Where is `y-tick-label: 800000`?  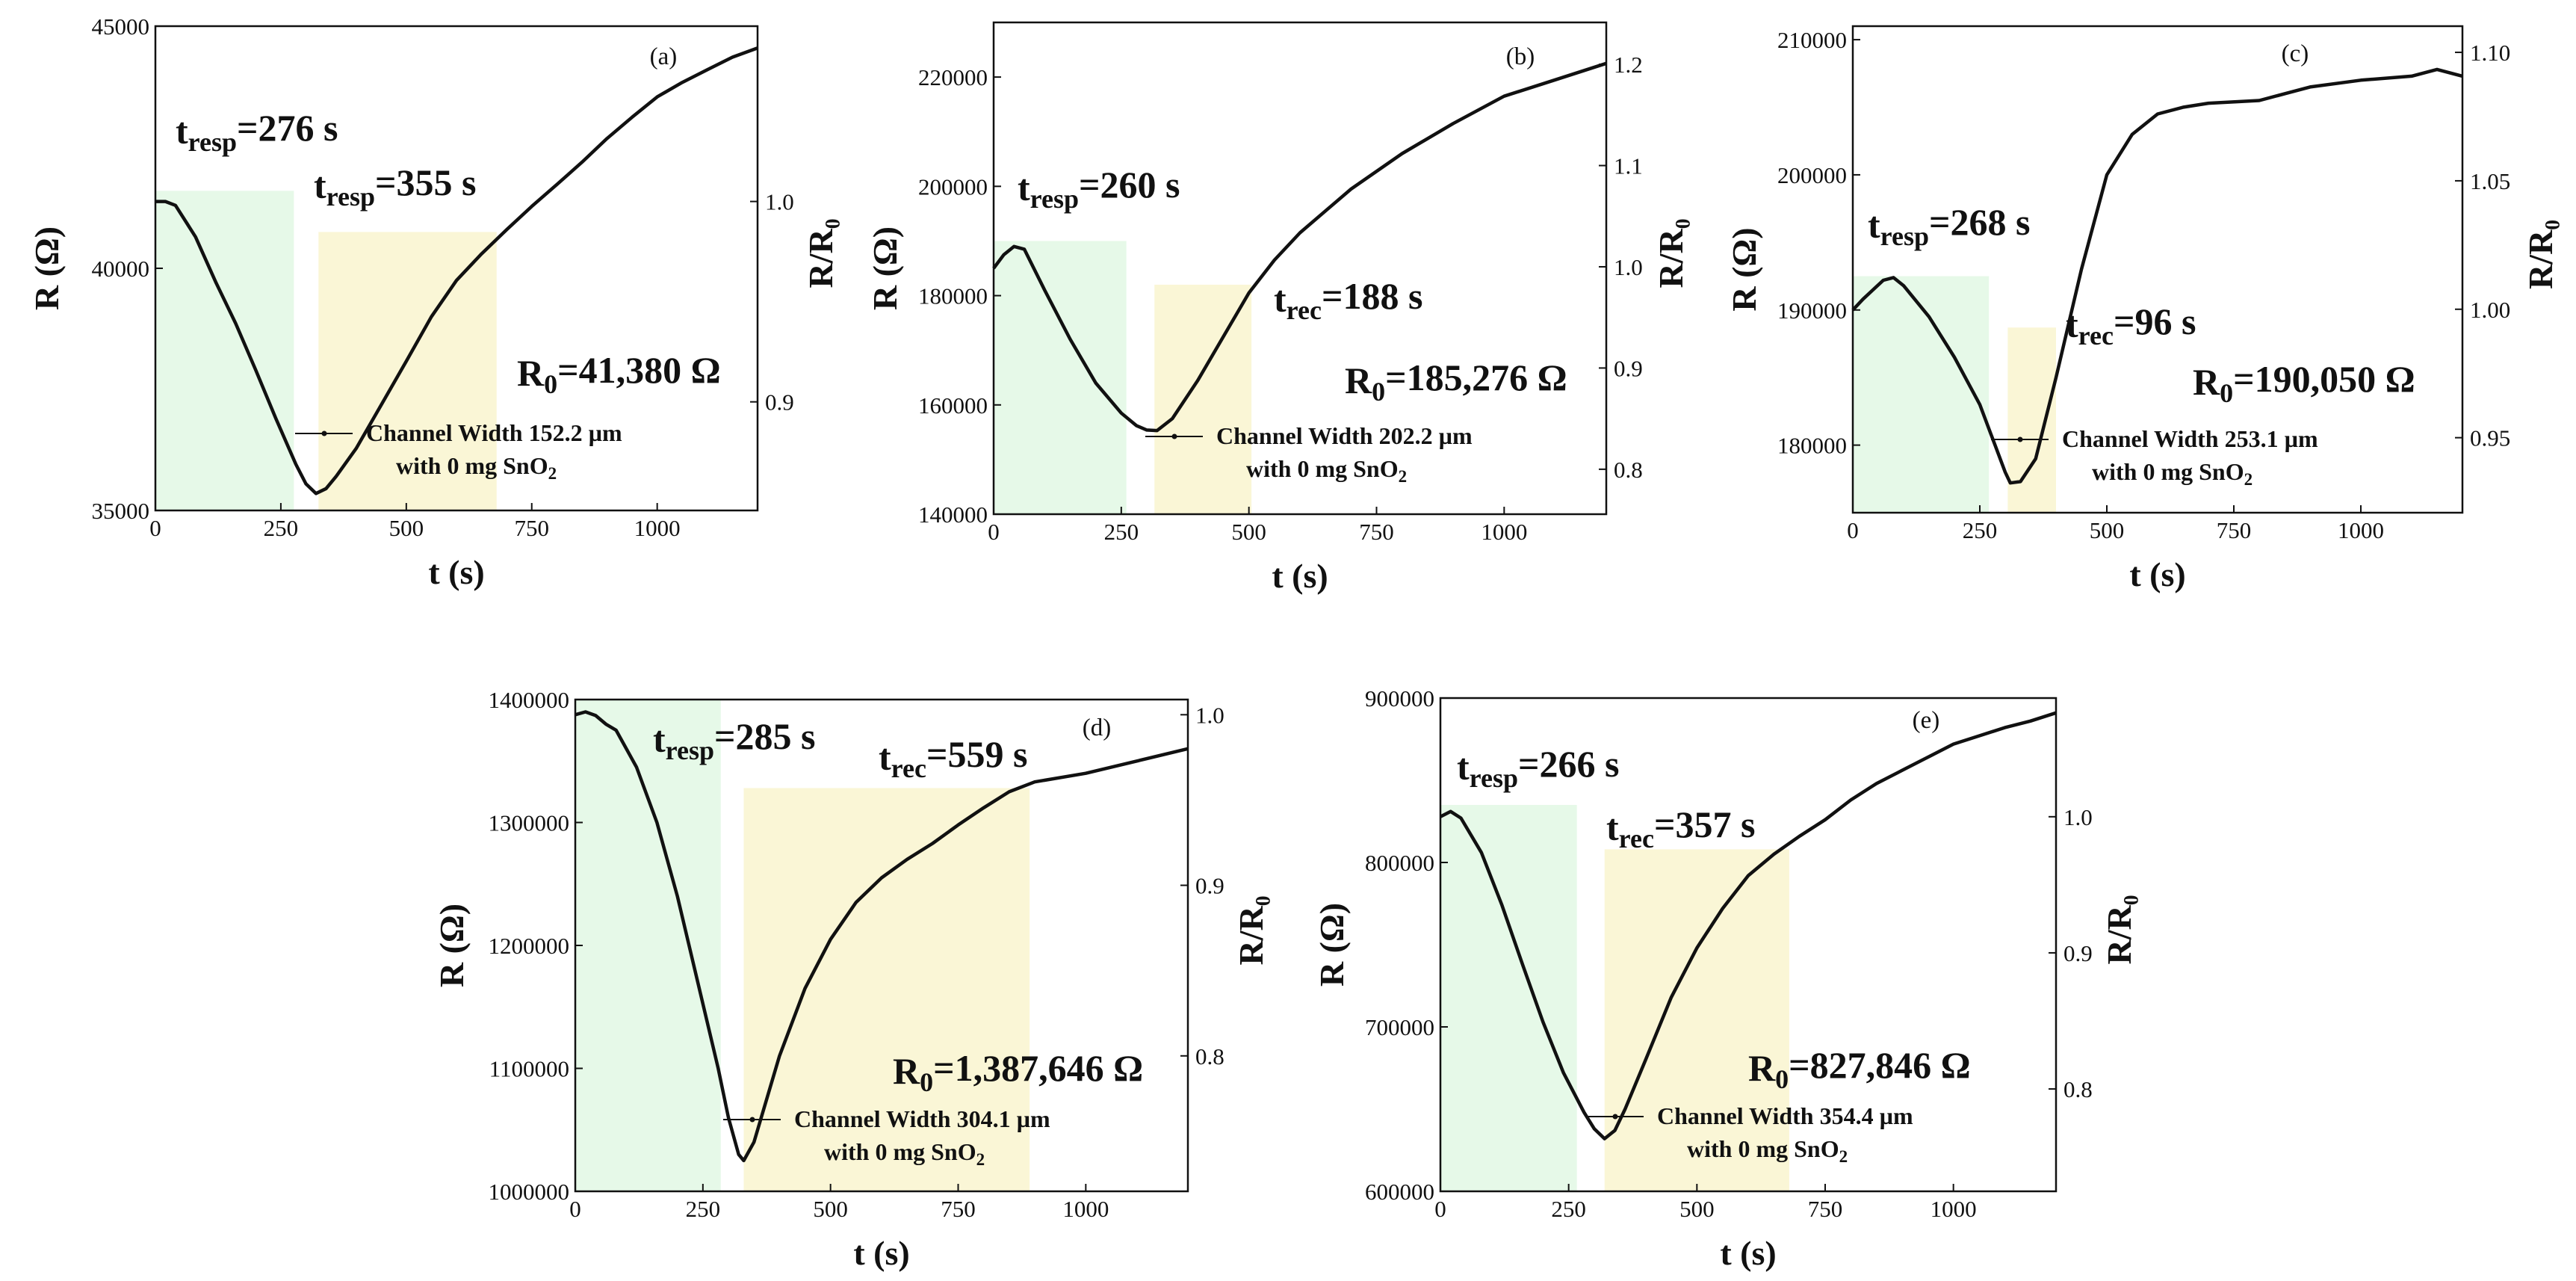 y-tick-label: 800000 is located at coordinates (1399, 863).